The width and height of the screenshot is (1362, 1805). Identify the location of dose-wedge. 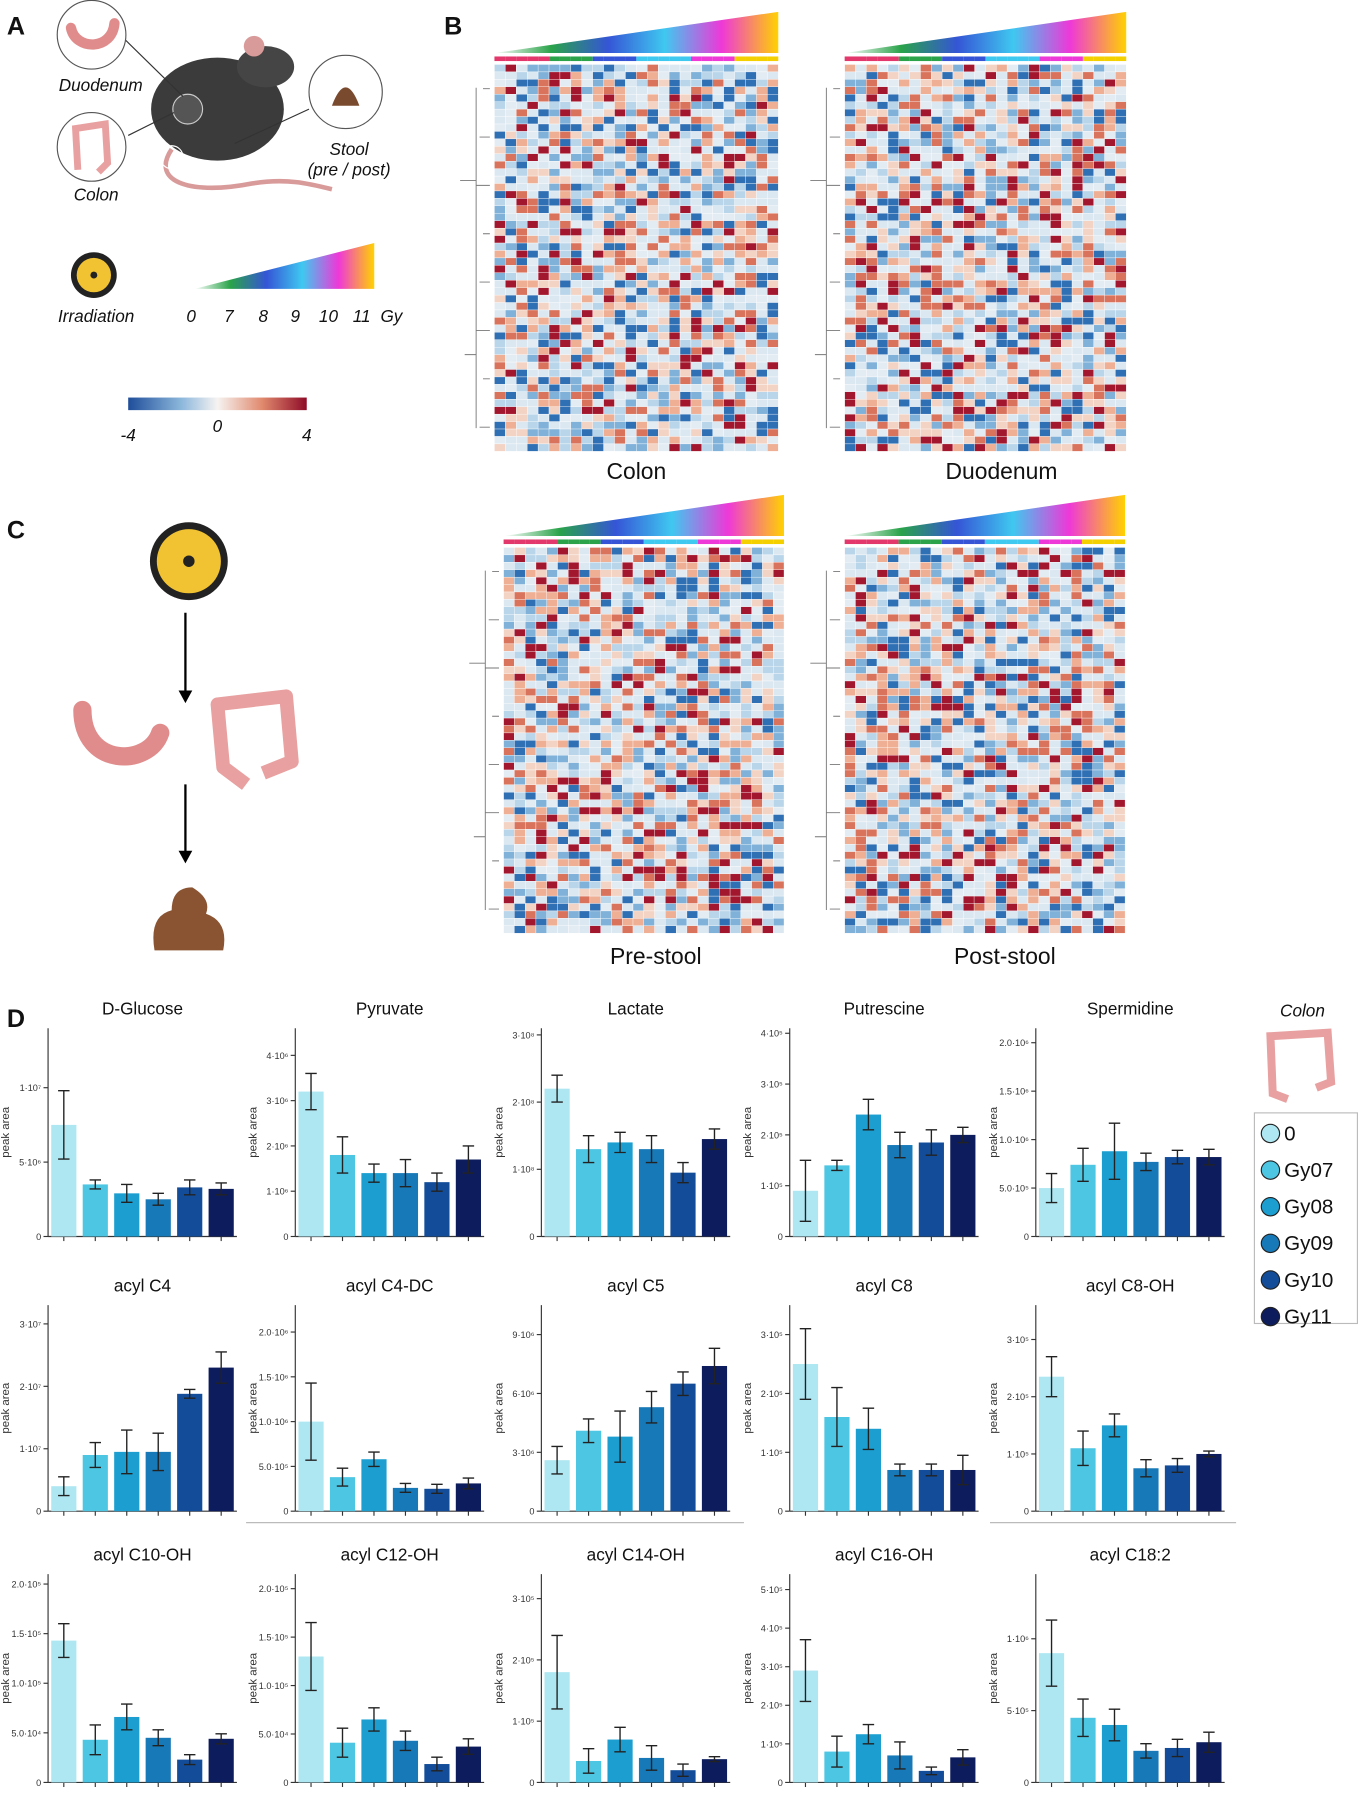
(985, 515).